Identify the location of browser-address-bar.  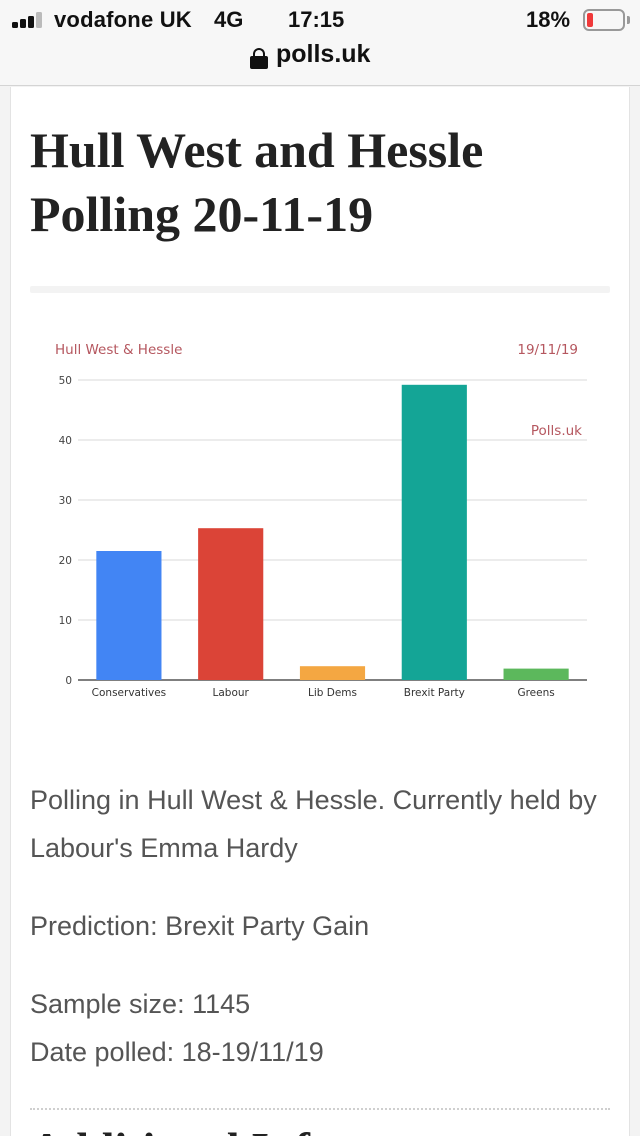
(320, 63).